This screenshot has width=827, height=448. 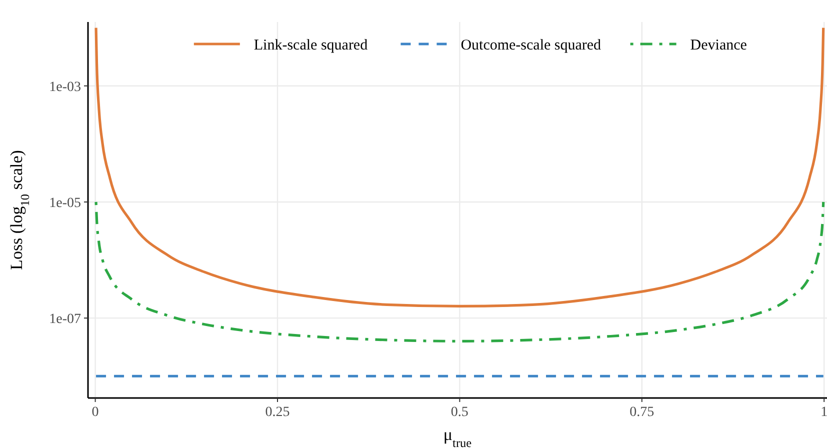 I want to click on legend-label: Outcome-scale squared, so click(x=531, y=45).